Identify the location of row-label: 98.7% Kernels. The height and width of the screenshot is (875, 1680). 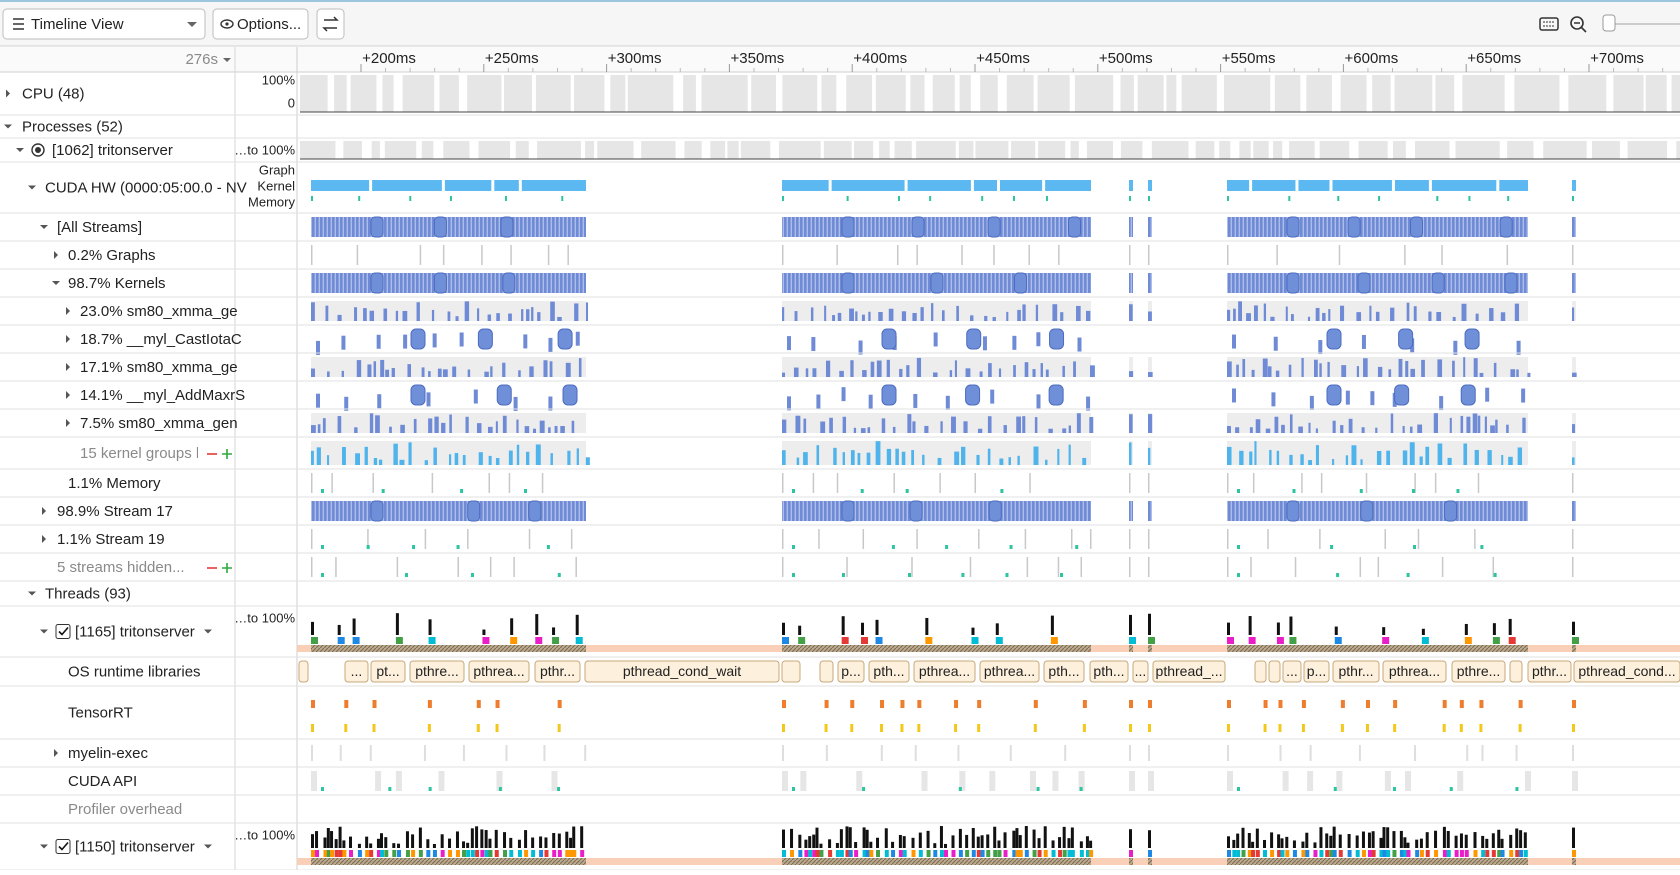
(117, 283).